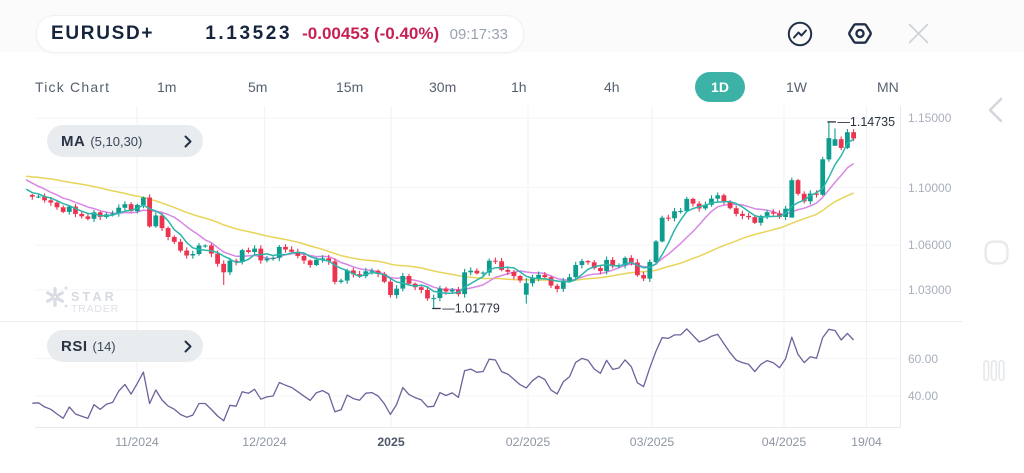 The width and height of the screenshot is (1024, 473). I want to click on svg-text: 2025, so click(391, 442).